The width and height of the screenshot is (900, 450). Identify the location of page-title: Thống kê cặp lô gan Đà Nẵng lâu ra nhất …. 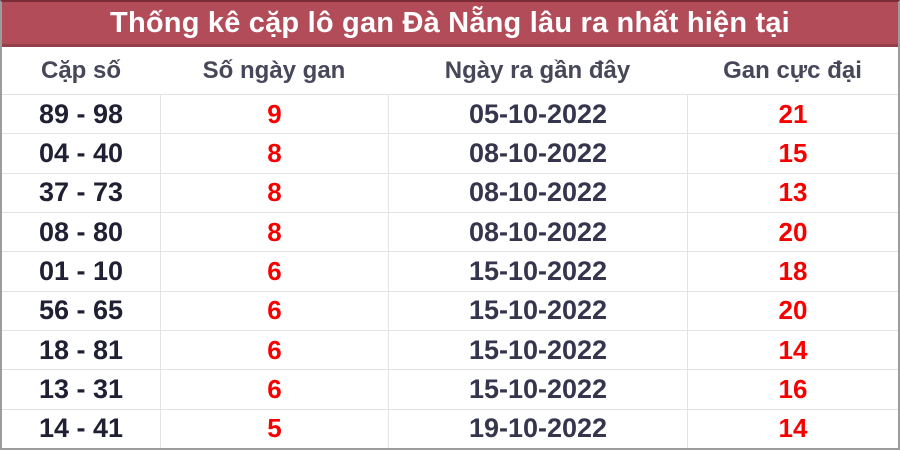
(450, 22).